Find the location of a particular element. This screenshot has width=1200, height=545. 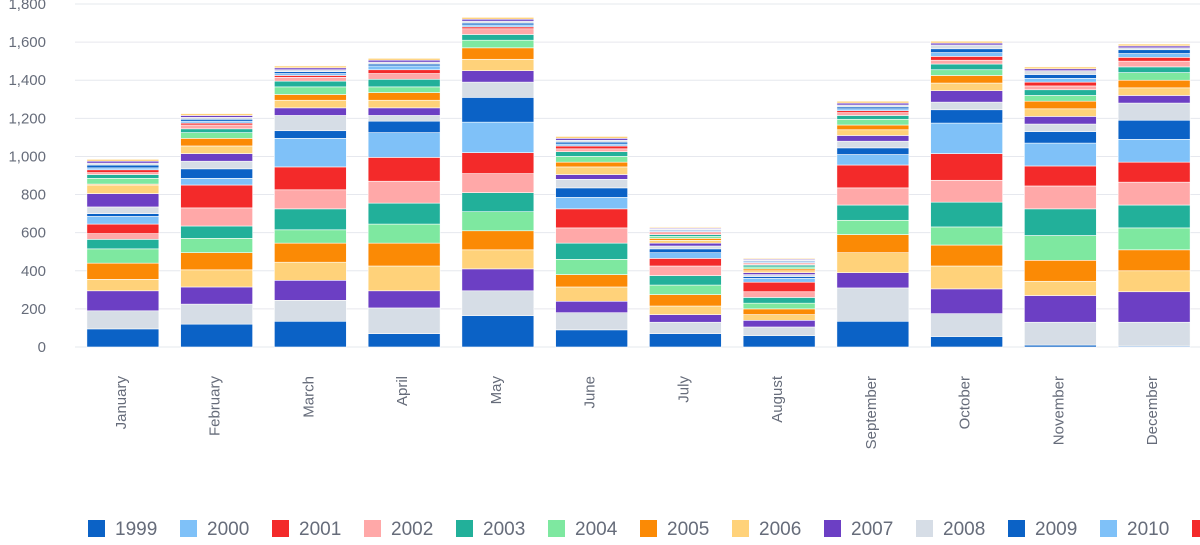

bar-stack-june is located at coordinates (591, 242).